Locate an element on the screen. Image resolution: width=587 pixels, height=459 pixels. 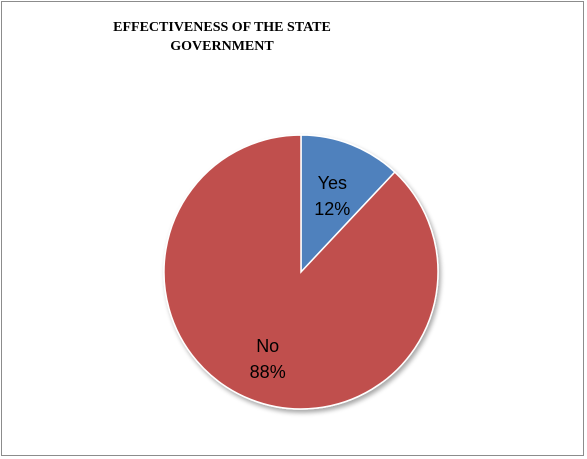
slice-value-no: 88% is located at coordinates (268, 372).